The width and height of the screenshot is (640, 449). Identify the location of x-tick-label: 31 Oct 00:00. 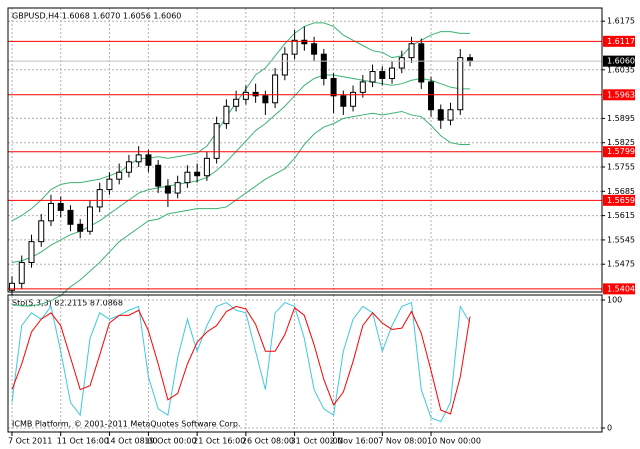
(317, 441).